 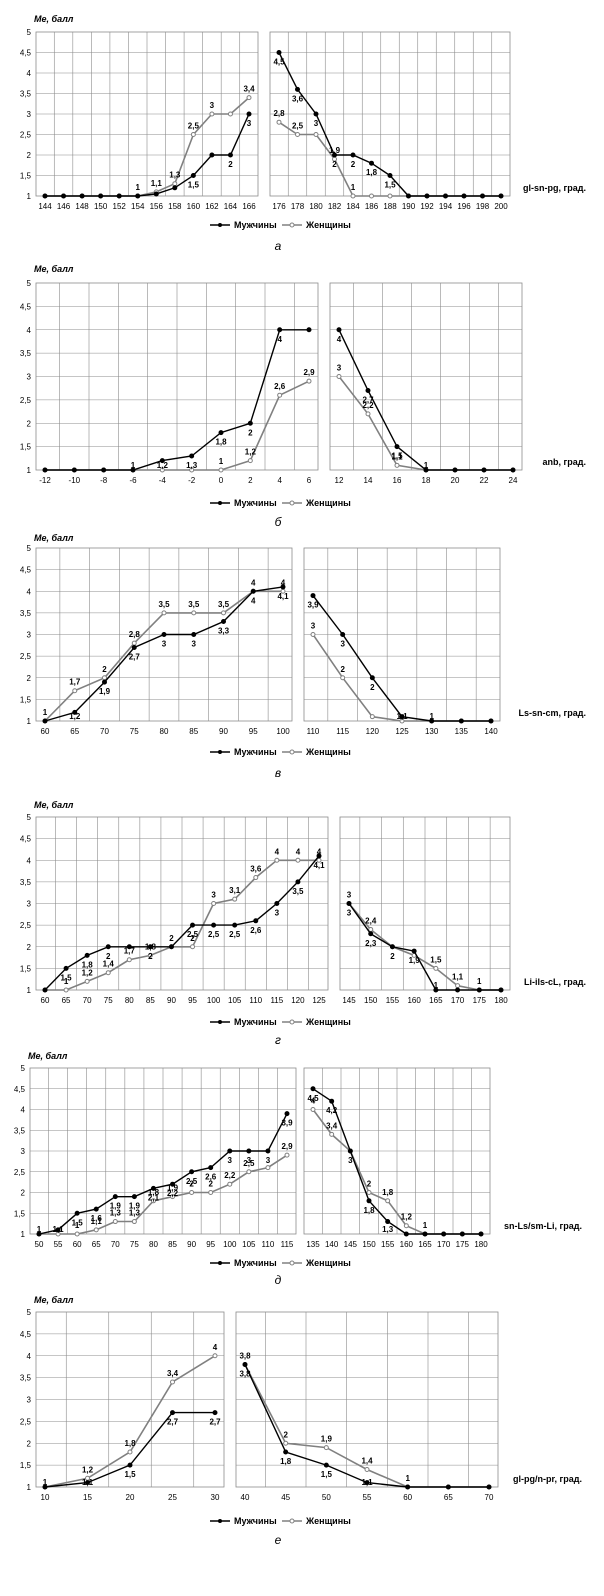 What do you see at coordinates (409, 206) in the screenshot?
I see `x-tick-label: 190` at bounding box center [409, 206].